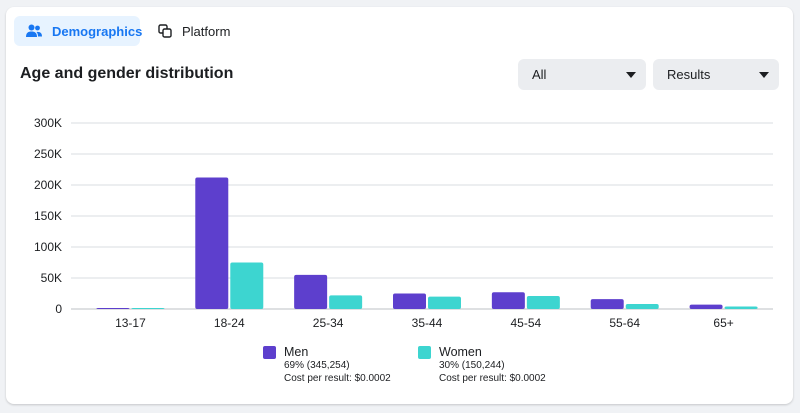 The width and height of the screenshot is (800, 413). I want to click on tab-bar: Demographics Platform, so click(128, 31).